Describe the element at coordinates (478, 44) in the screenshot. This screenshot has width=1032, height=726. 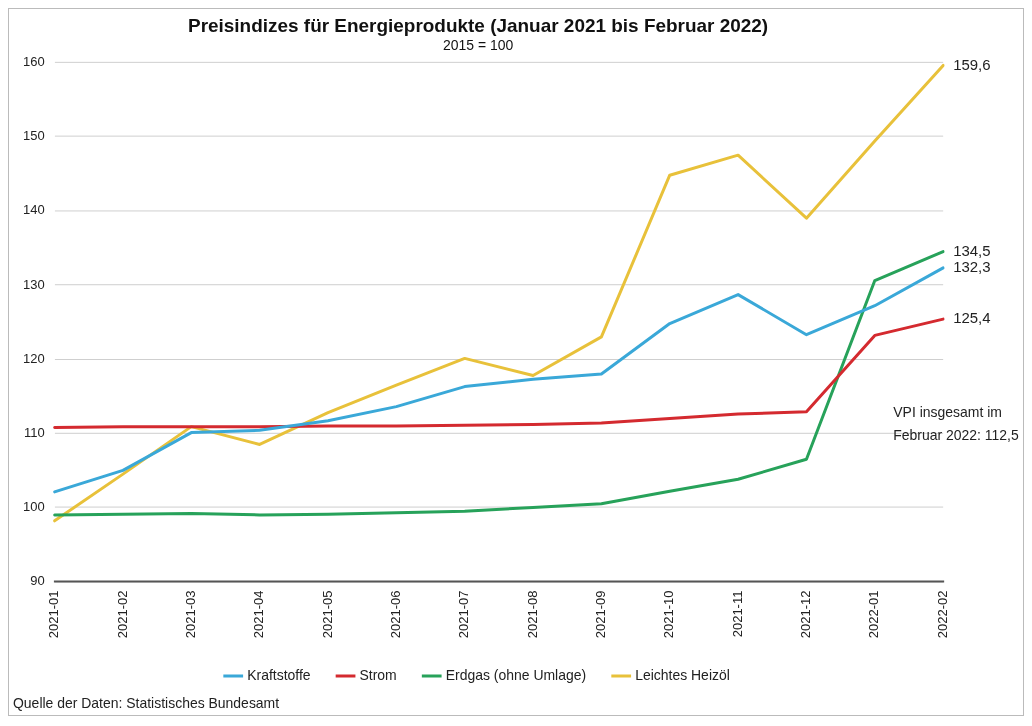
I see `chart-subtitle: 2015 = 100` at that location.